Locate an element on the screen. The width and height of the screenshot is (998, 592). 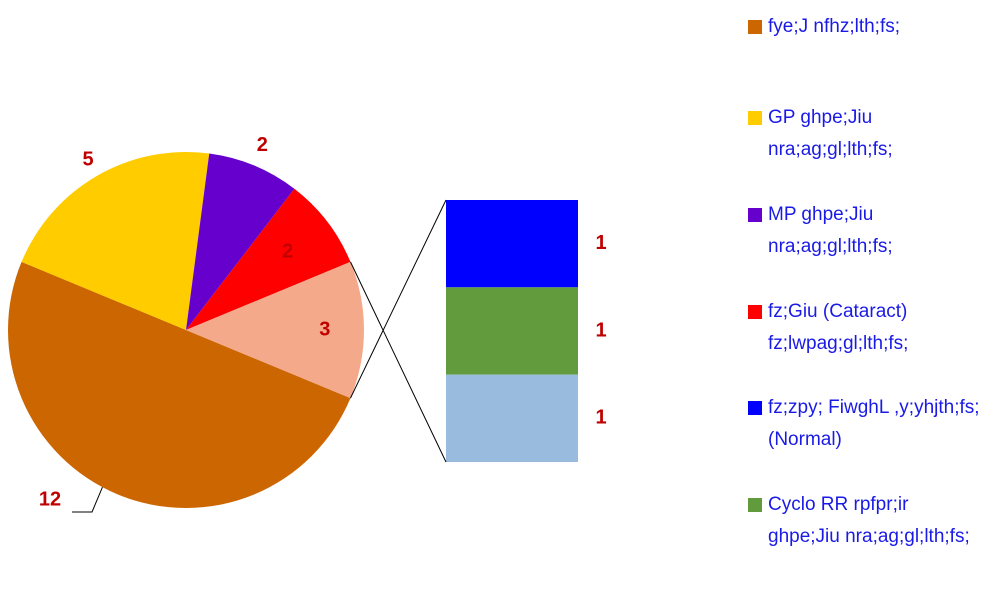
legend-label: fz;zpy; FiwghL ,y;yhjth;fs; (Normal) is located at coordinates (874, 423).